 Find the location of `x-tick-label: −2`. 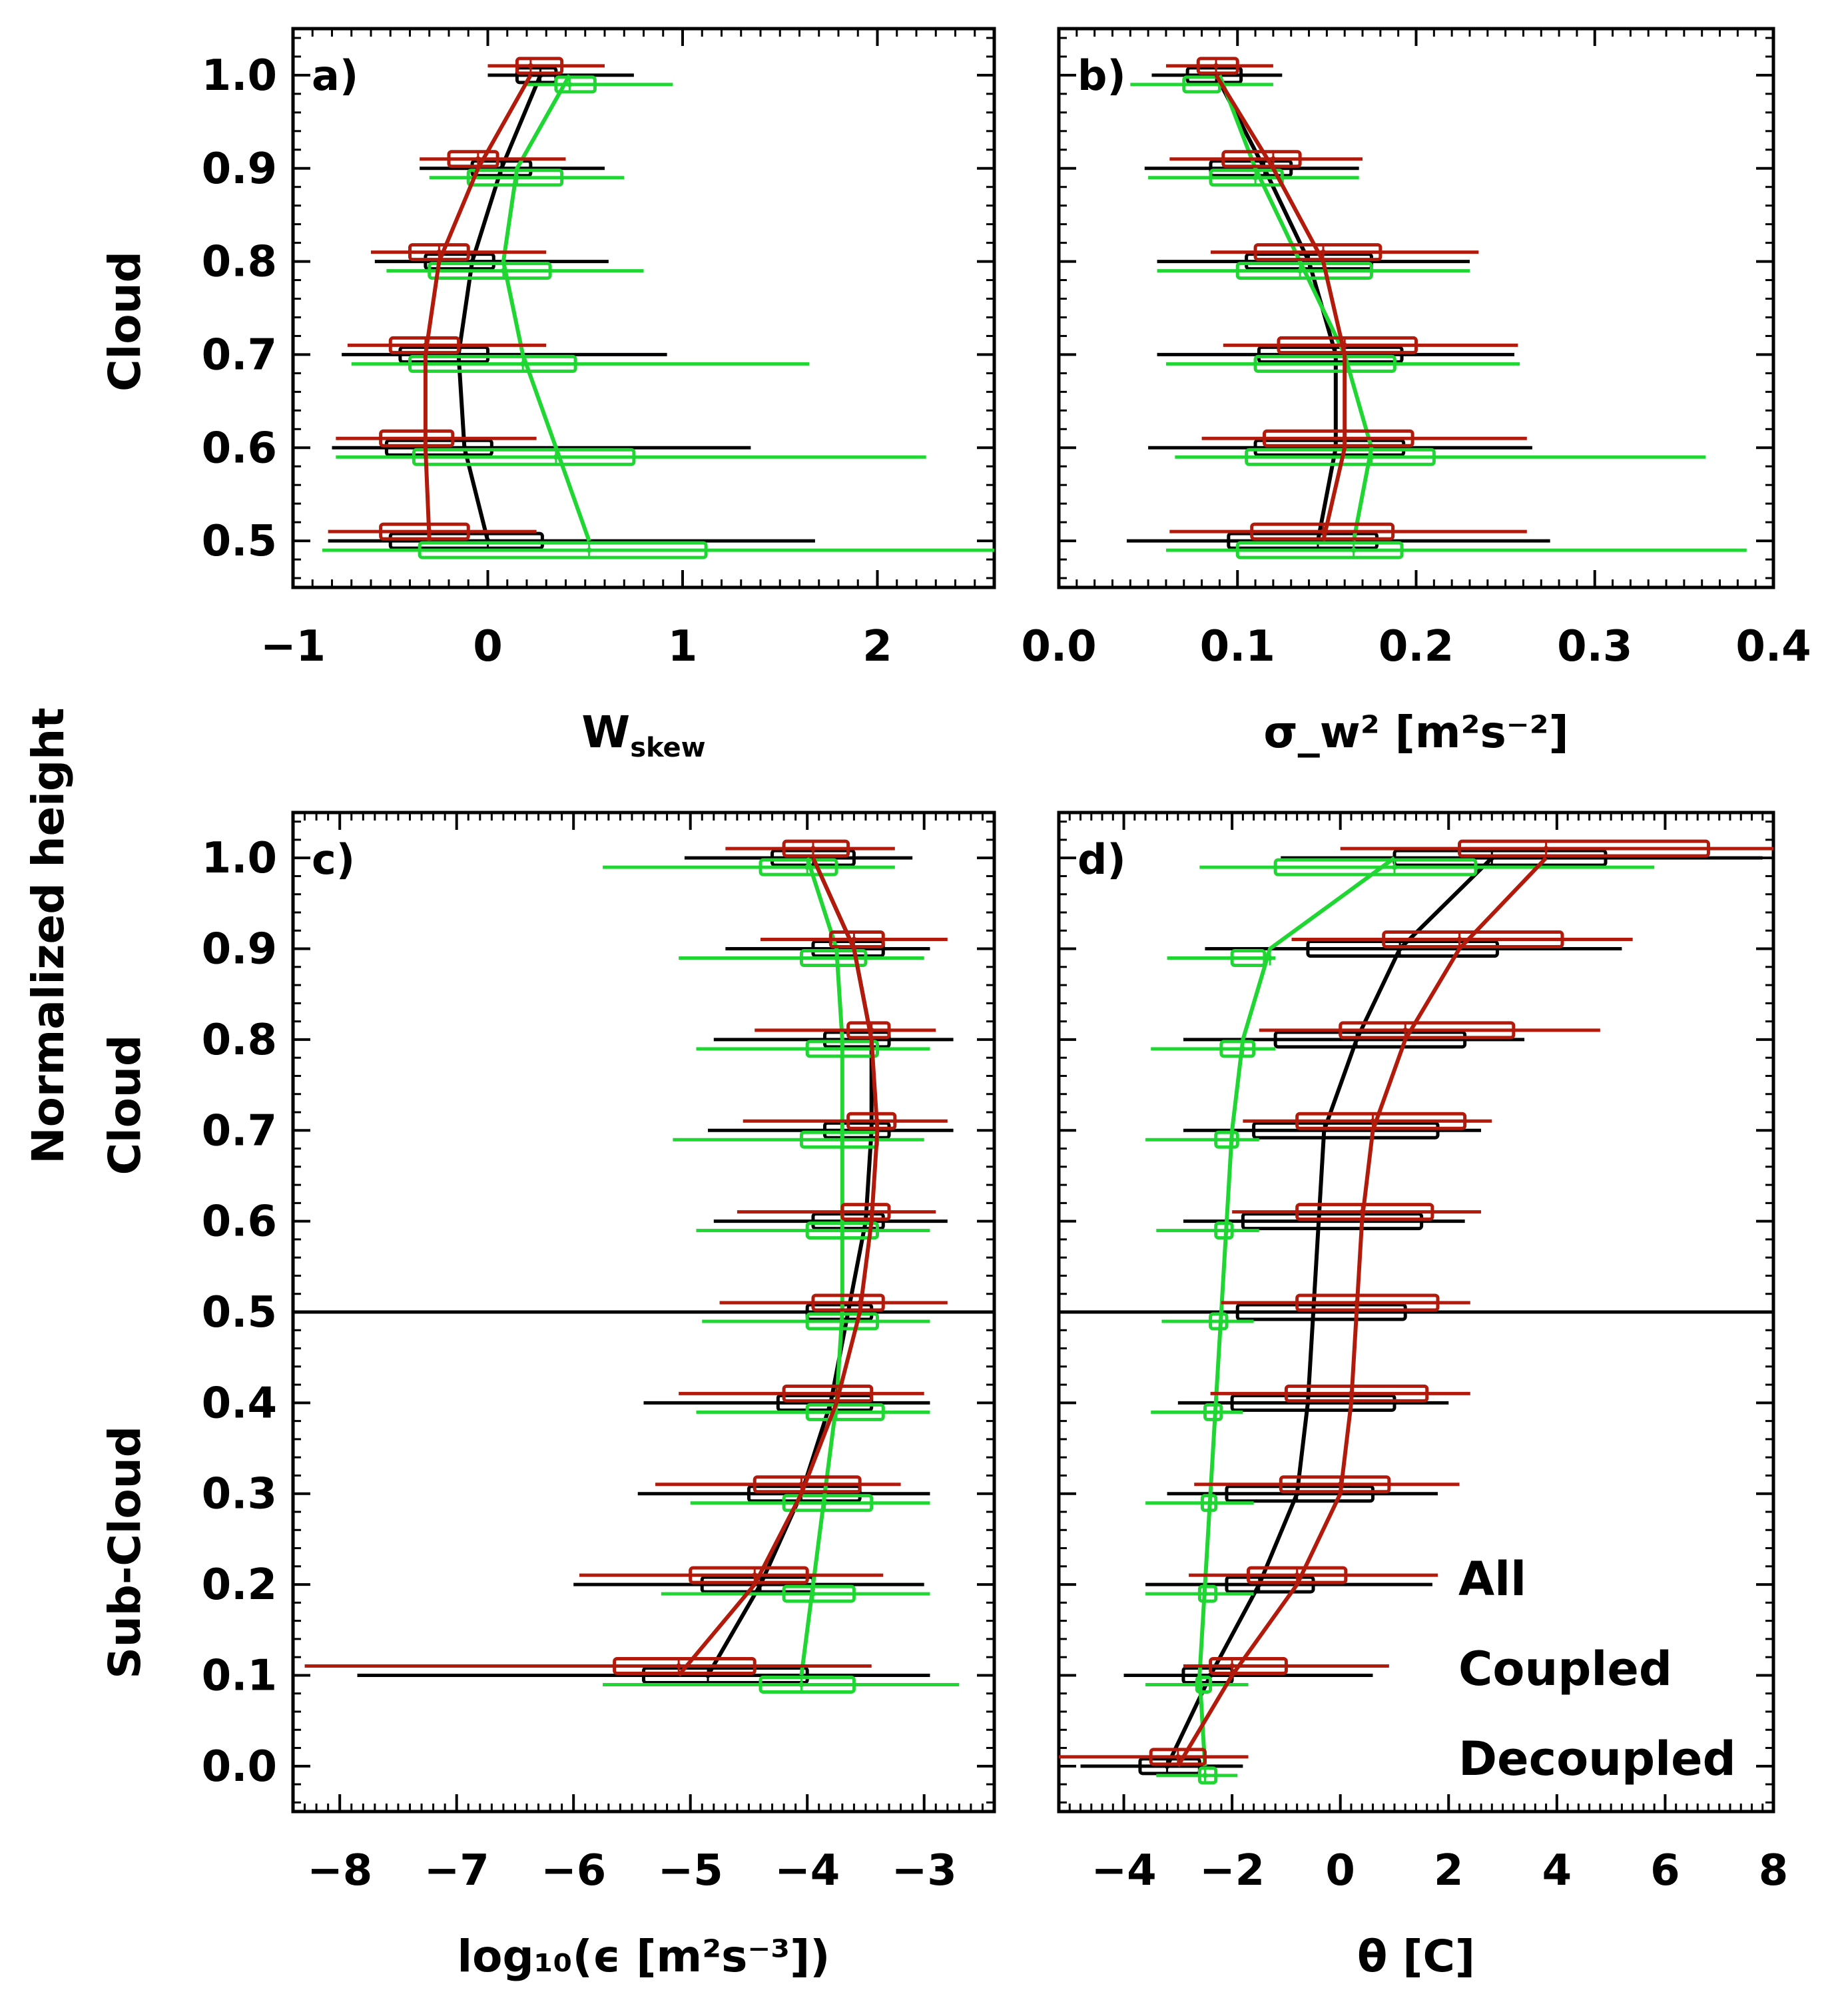

x-tick-label: −2 is located at coordinates (1232, 1870).